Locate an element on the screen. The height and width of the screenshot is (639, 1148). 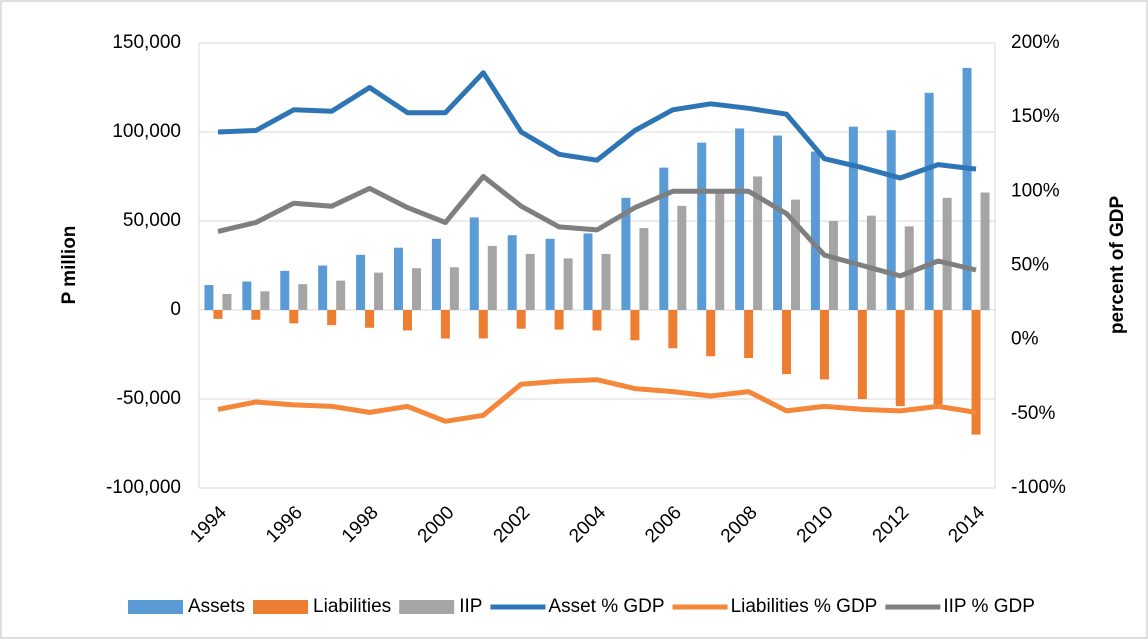
y2-tick-label: -100% is located at coordinates (1038, 487).